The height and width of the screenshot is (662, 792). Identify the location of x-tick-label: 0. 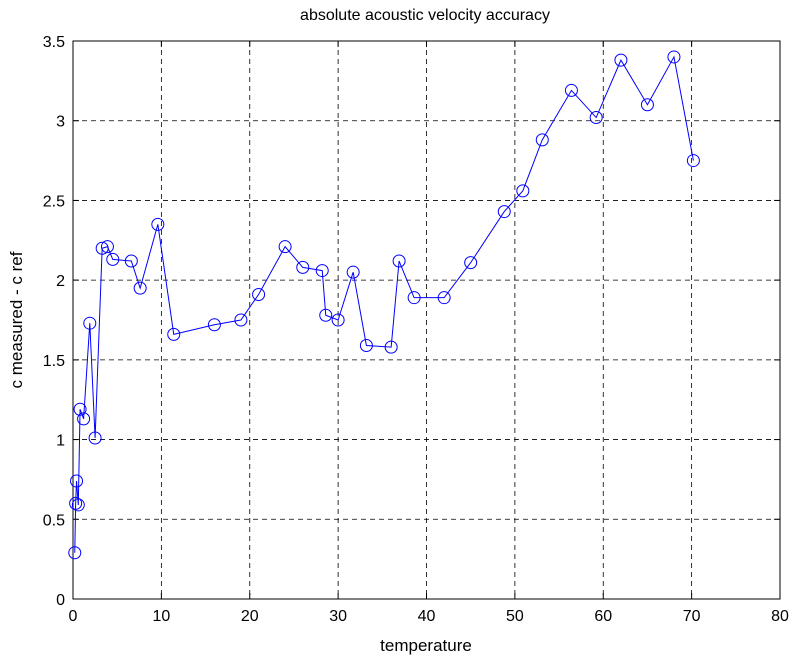
(73, 616).